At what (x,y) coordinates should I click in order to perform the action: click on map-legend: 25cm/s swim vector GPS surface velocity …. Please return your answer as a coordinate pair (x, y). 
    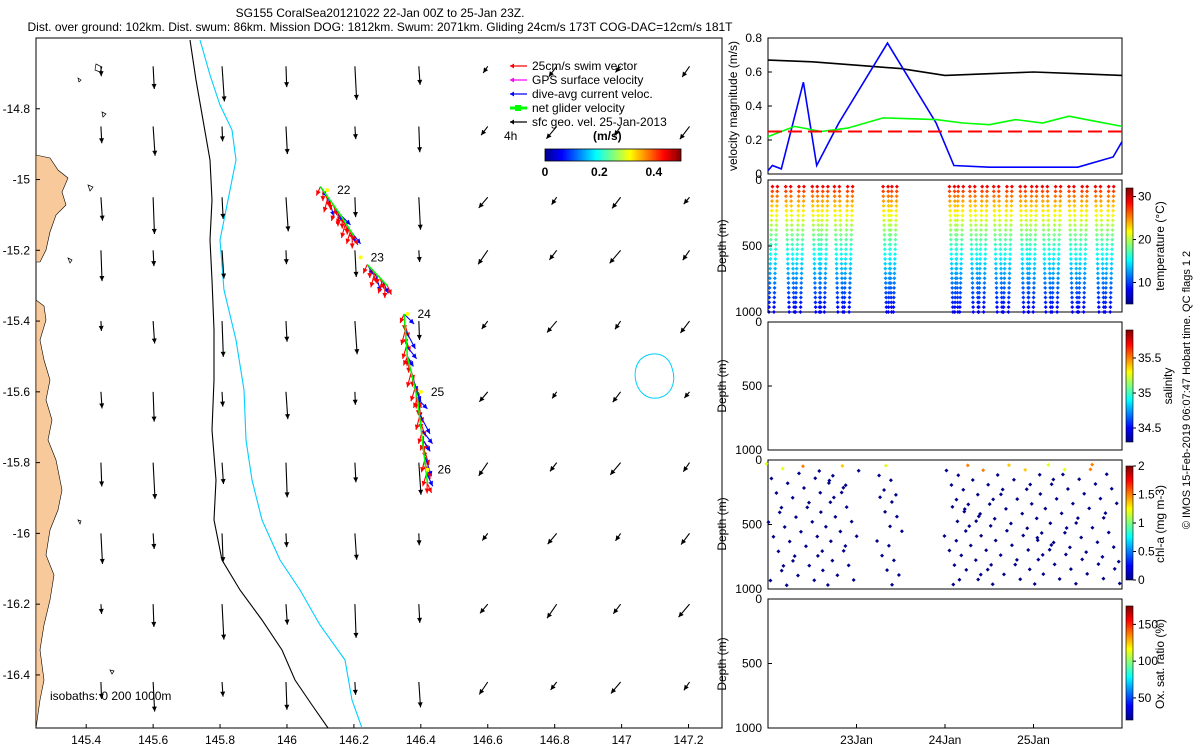
    Looking at the image, I should click on (593, 119).